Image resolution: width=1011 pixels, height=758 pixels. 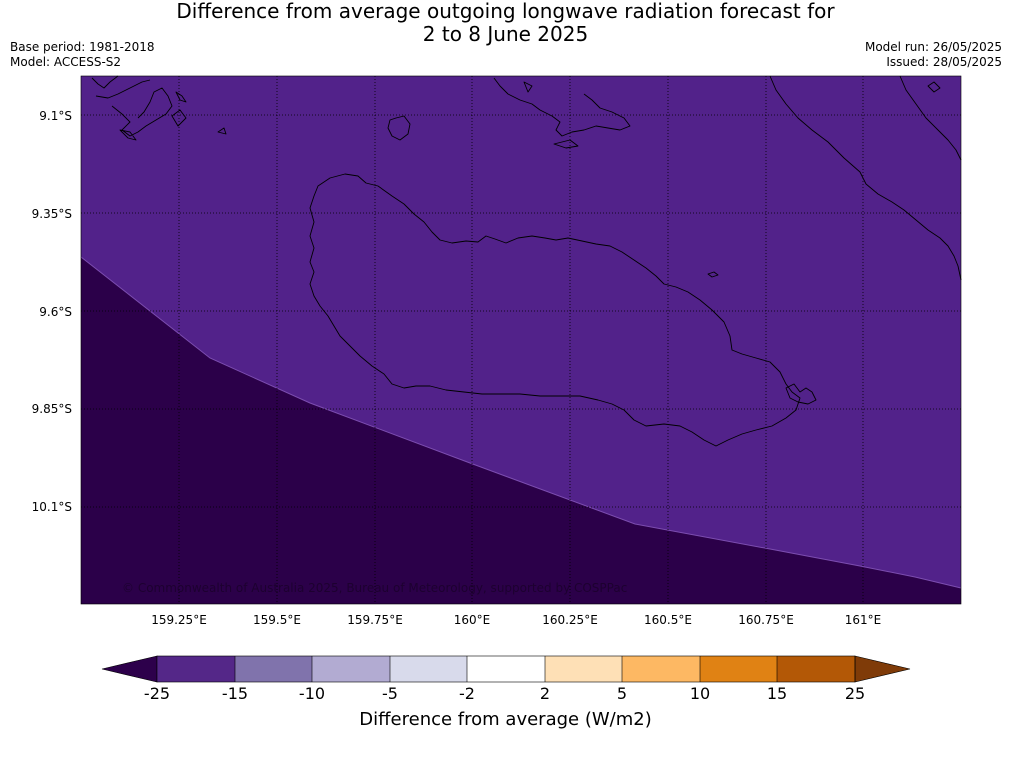 What do you see at coordinates (700, 693) in the screenshot?
I see `colorbar-label: 10` at bounding box center [700, 693].